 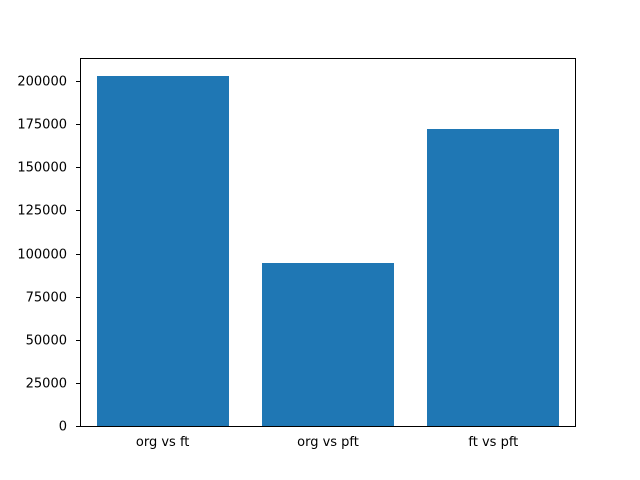 What do you see at coordinates (62, 427) in the screenshot?
I see `y-tick-label: 0` at bounding box center [62, 427].